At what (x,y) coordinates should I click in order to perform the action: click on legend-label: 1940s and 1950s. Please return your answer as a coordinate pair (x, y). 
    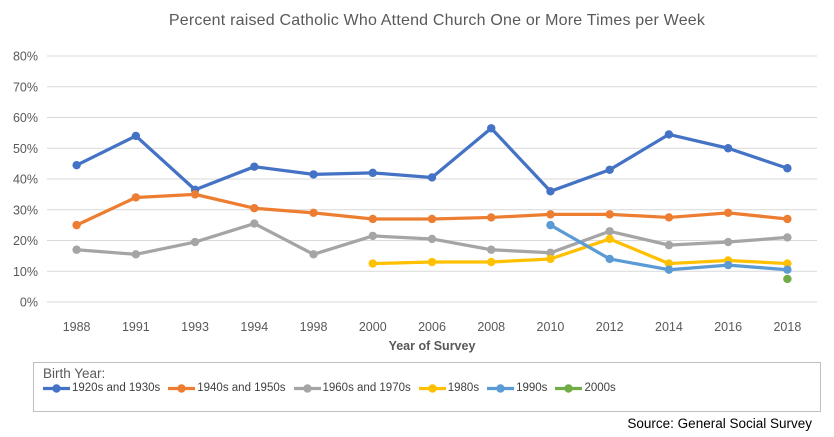
    Looking at the image, I should click on (241, 388).